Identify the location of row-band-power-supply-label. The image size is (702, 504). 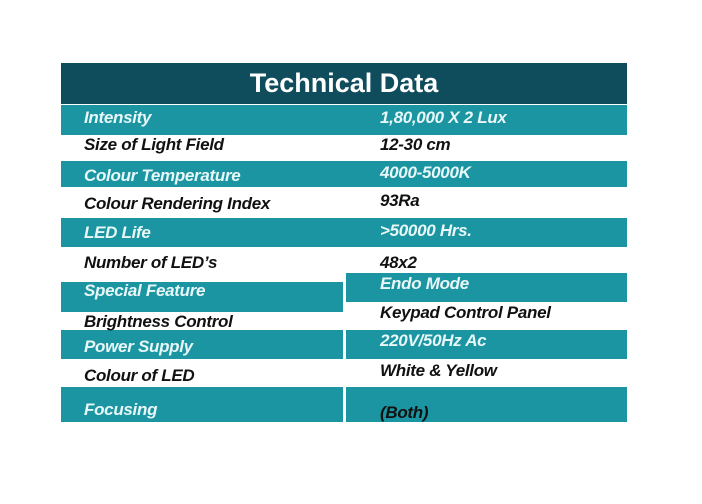
(202, 344).